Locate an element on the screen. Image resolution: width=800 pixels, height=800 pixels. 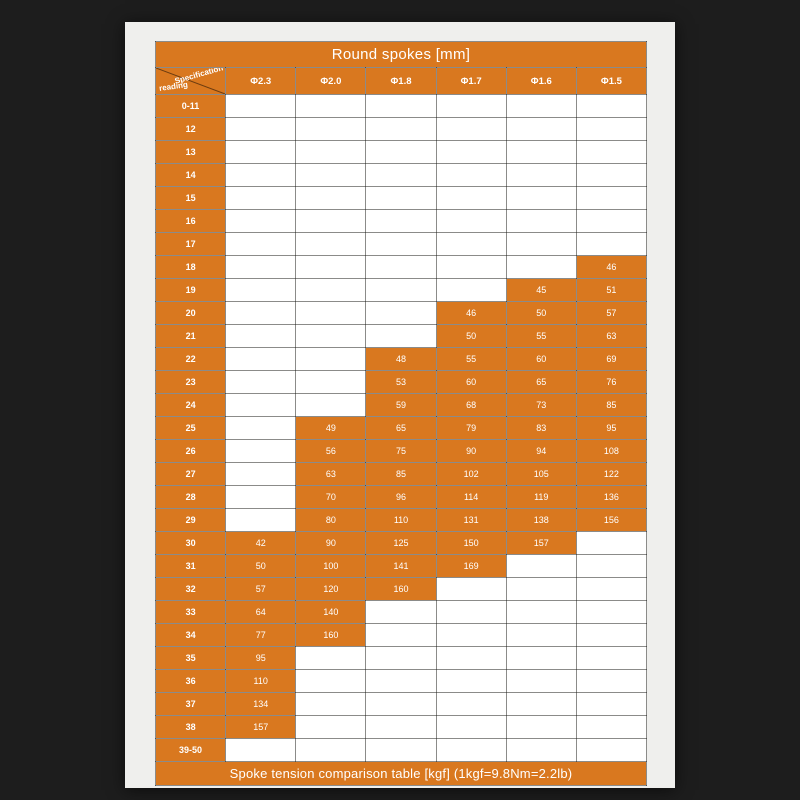
table-row: 20 46 50 57 is located at coordinates (401, 313).